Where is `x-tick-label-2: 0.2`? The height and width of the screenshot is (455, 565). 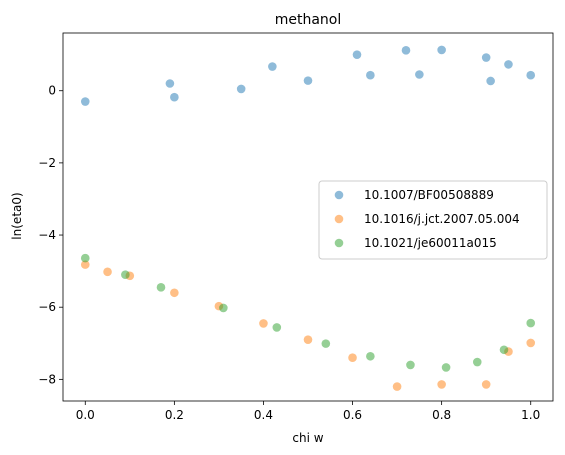
x-tick-label-2: 0.2 is located at coordinates (174, 415).